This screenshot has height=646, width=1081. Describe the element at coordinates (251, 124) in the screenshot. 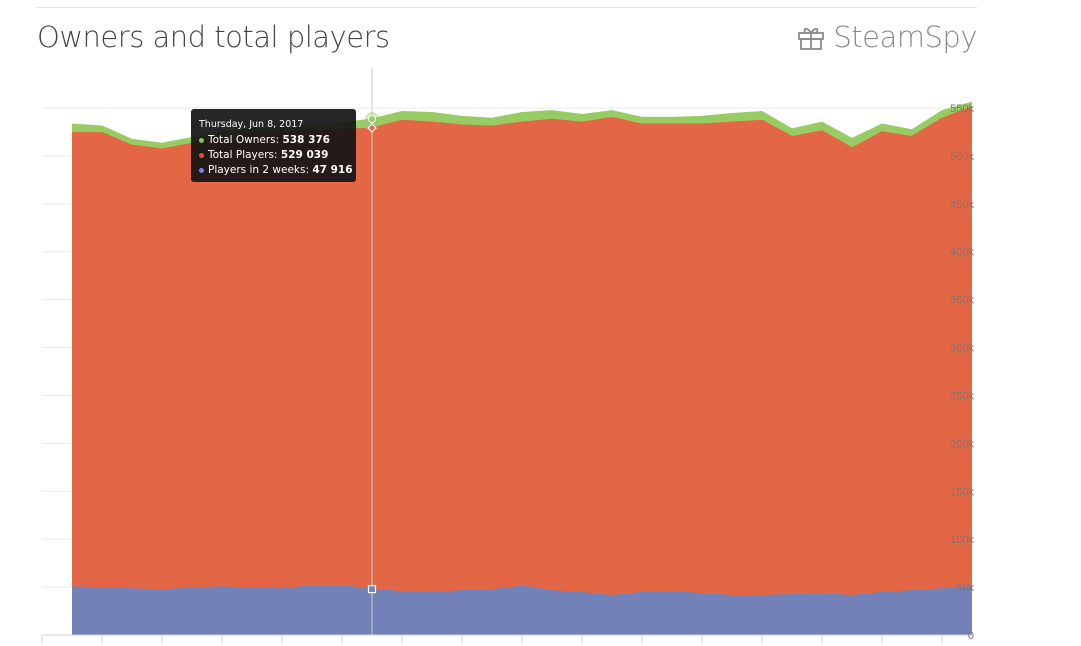

I see `tooltip-date: Thursday, Jun 8, 2017` at that location.